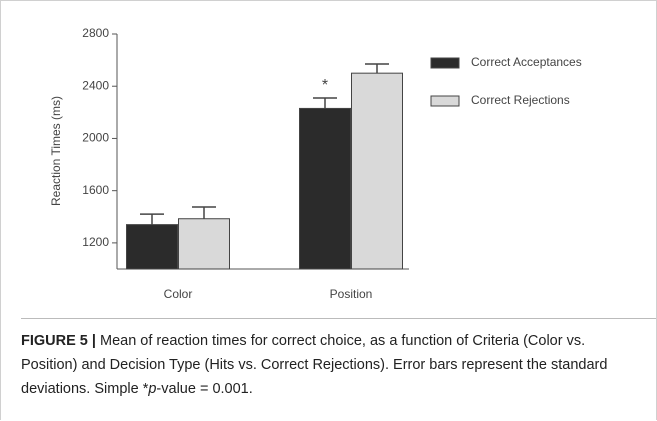 The width and height of the screenshot is (657, 421). I want to click on y-tick-label: 1200, so click(95, 242).